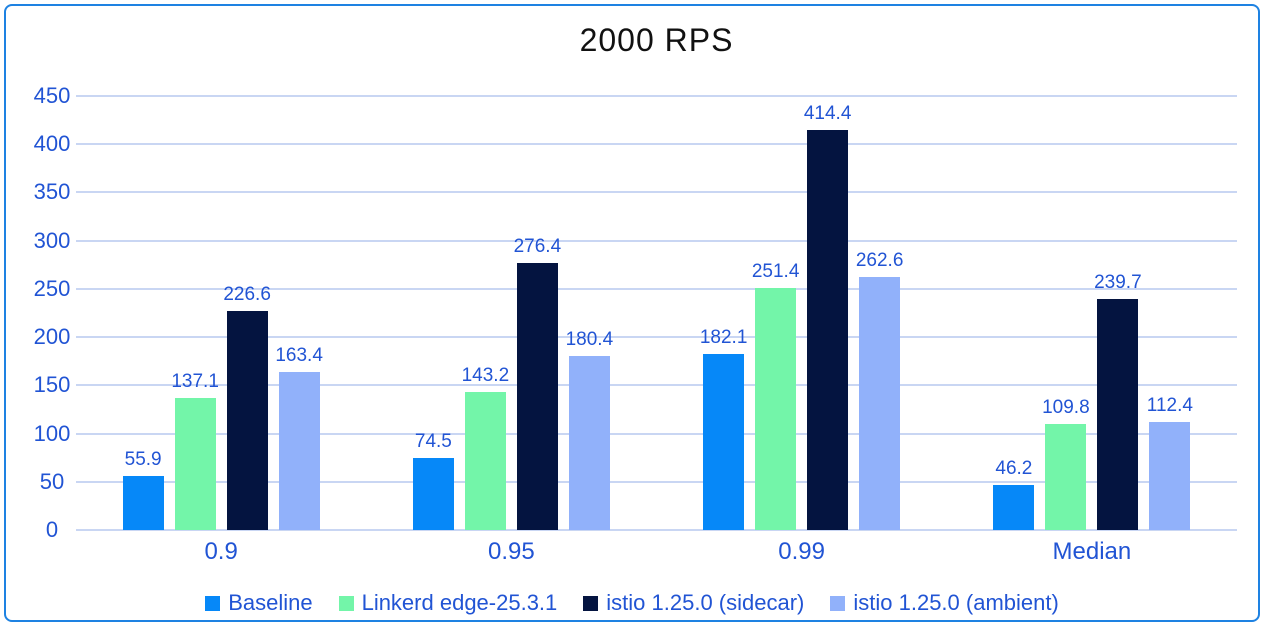 This screenshot has height=632, width=1264. I want to click on bar-istio-1-25-0-sidecar--Median: 239.7, so click(1118, 401).